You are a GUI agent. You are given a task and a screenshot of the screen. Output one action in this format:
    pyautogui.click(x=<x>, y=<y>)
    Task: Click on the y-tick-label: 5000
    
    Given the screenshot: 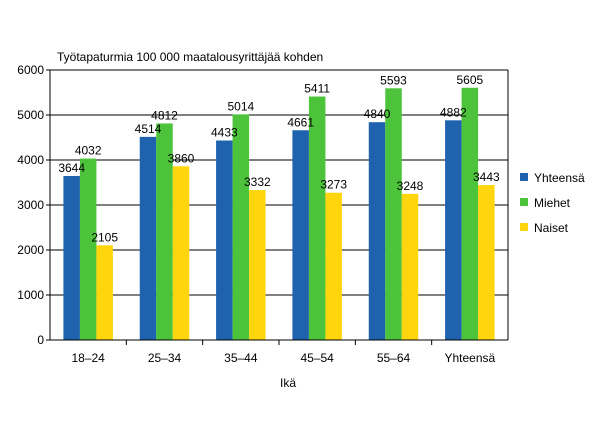 What is the action you would take?
    pyautogui.click(x=30, y=115)
    